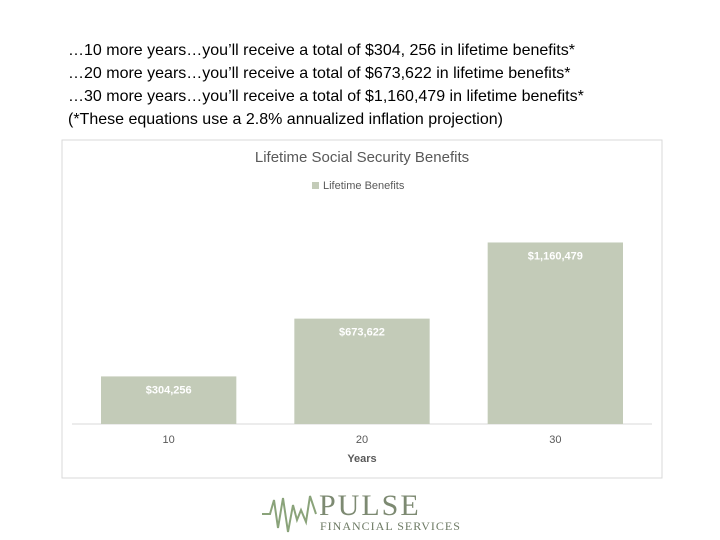  What do you see at coordinates (390, 526) in the screenshot?
I see `logo-tagline: FINANCIAL SERVICES` at bounding box center [390, 526].